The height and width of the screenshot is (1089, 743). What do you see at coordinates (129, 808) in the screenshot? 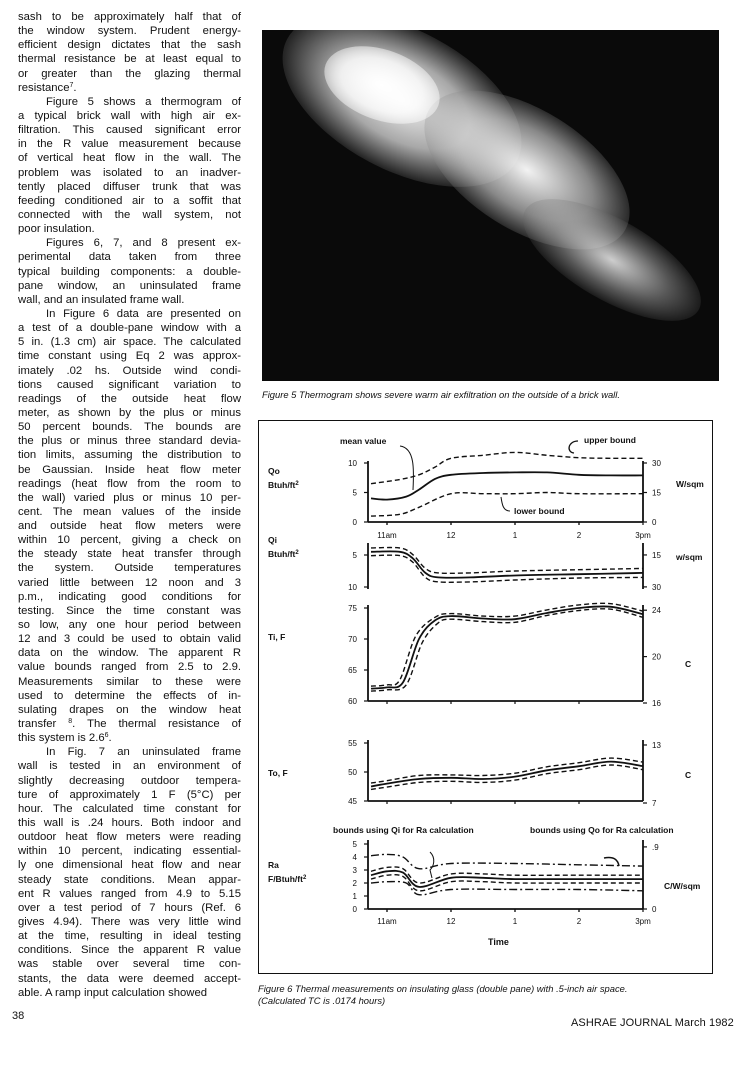
I see `text-line: hour. The calculated time constant for` at bounding box center [129, 808].